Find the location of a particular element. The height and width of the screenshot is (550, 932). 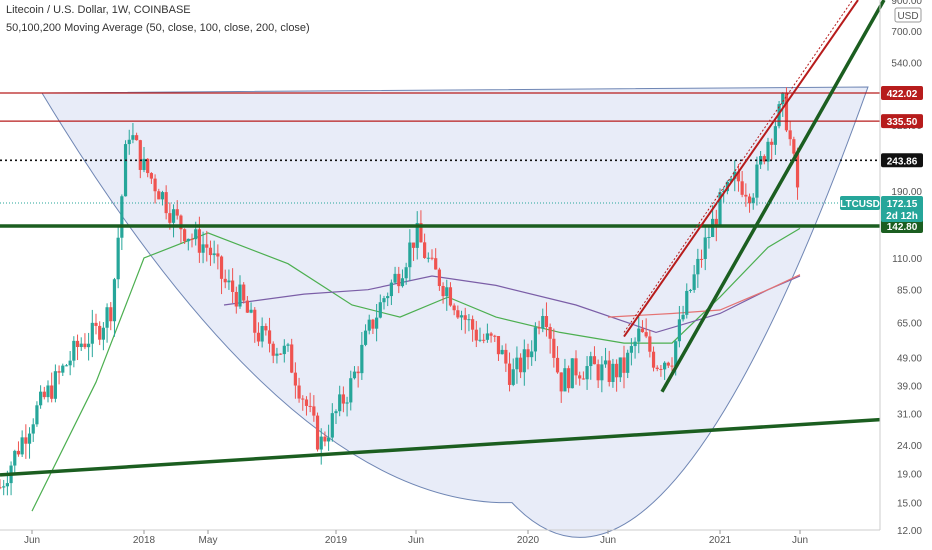

currency-badge: USD is located at coordinates (908, 15).